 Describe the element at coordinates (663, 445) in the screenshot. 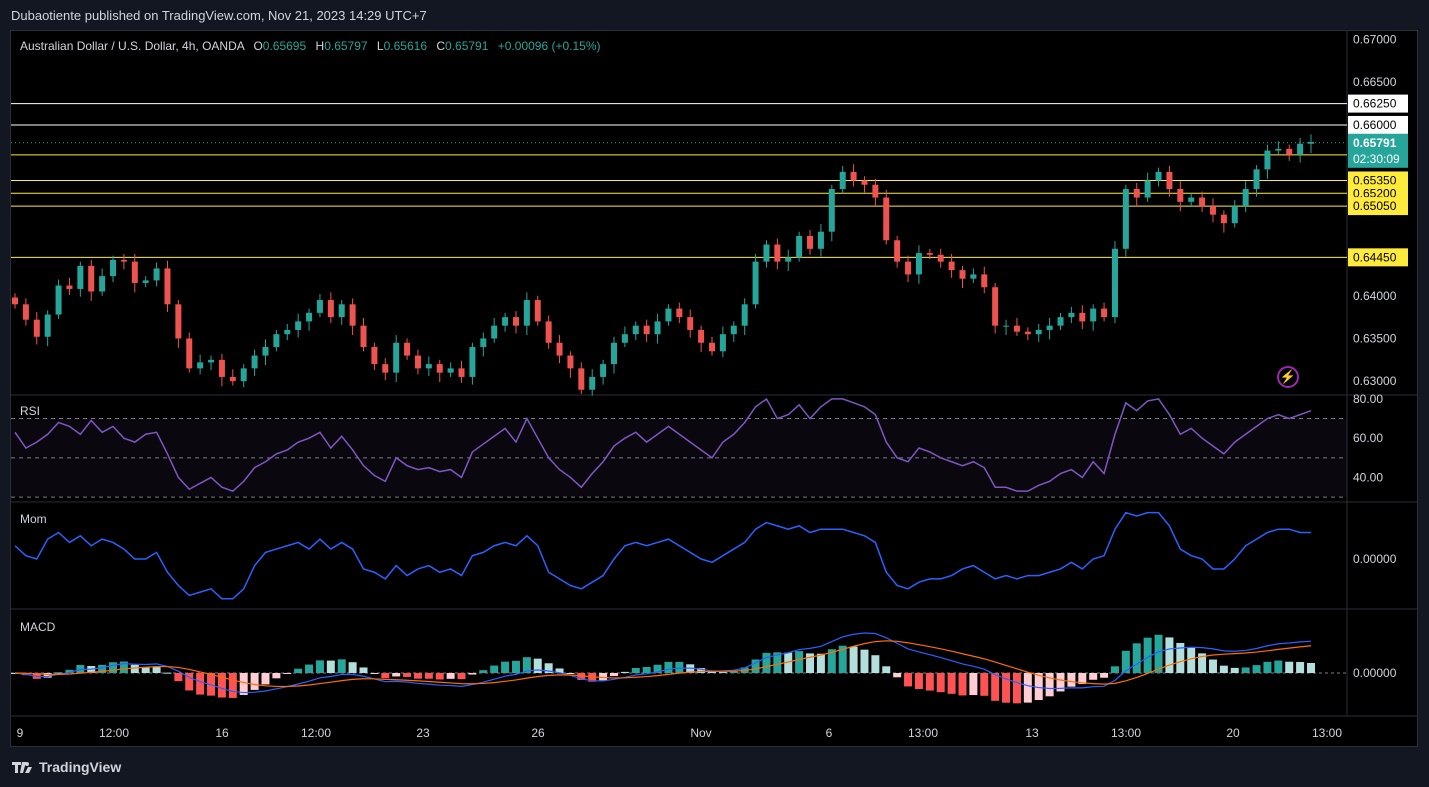

I see `rsi-line` at that location.